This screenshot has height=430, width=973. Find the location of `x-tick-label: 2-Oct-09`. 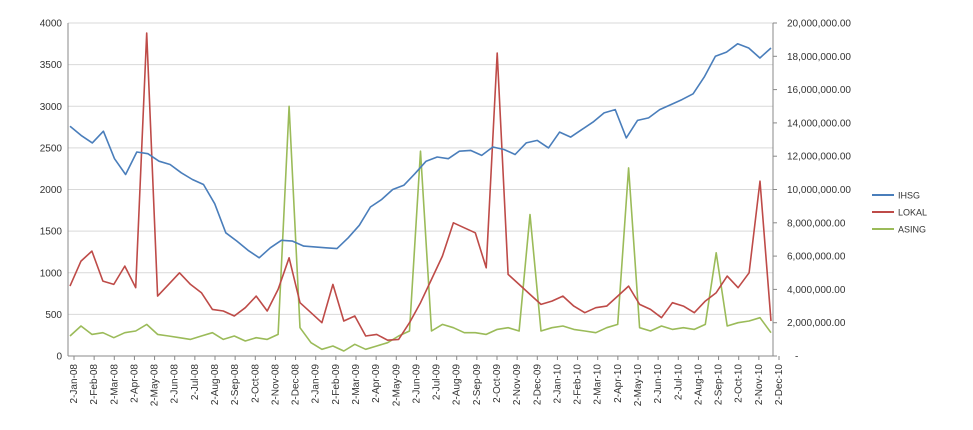

x-tick-label: 2-Oct-09 is located at coordinates (497, 383).